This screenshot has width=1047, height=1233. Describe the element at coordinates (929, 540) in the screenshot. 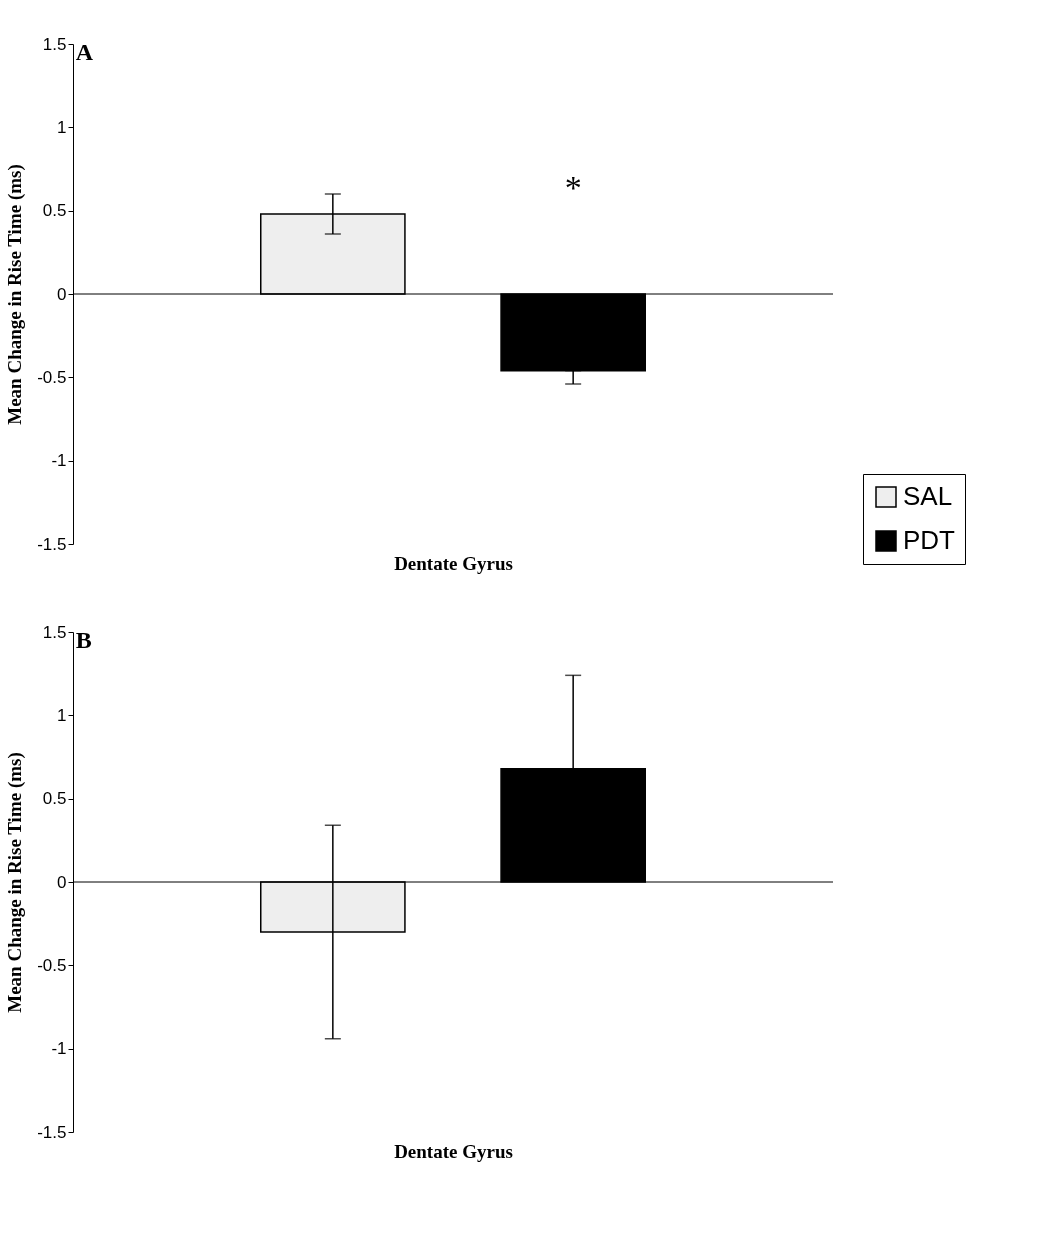

I see `legend-label: PDT` at that location.